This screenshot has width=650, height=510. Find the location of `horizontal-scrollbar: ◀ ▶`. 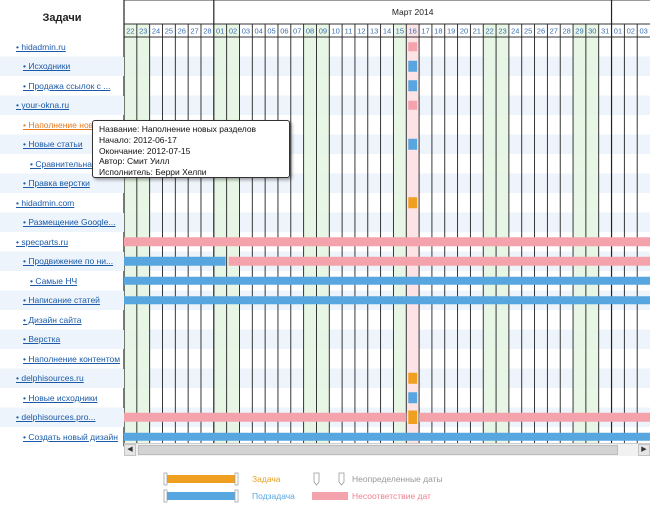

horizontal-scrollbar: ◀ ▶ is located at coordinates (387, 449).